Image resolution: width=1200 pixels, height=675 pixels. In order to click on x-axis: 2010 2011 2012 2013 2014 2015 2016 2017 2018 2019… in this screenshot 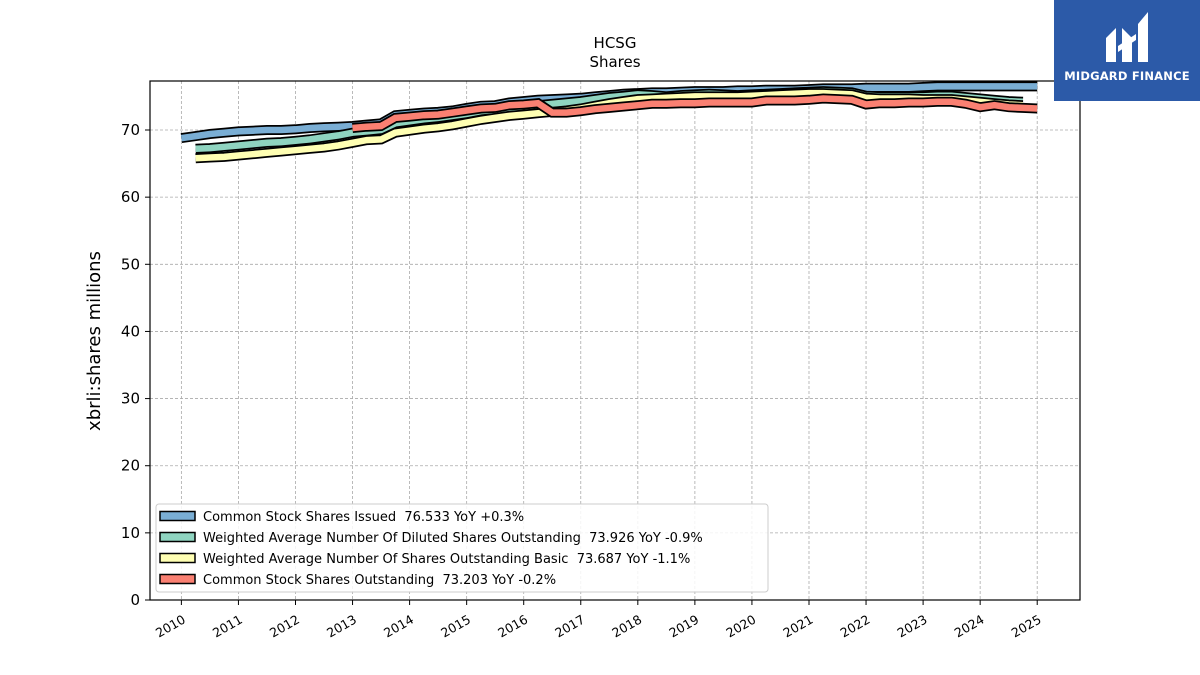, I will do `click(598, 620)`.